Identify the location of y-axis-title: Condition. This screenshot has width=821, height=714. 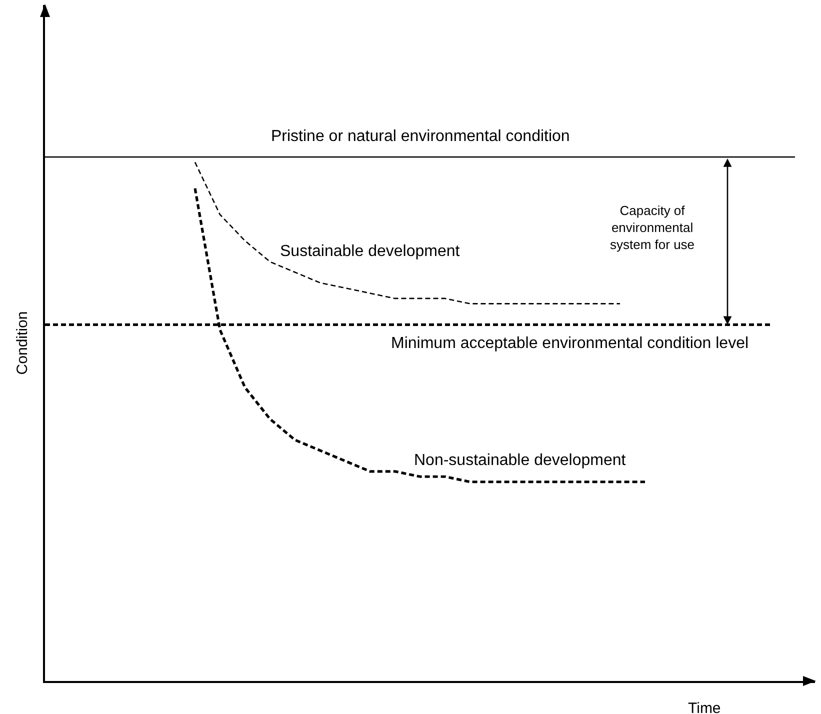
(22, 343).